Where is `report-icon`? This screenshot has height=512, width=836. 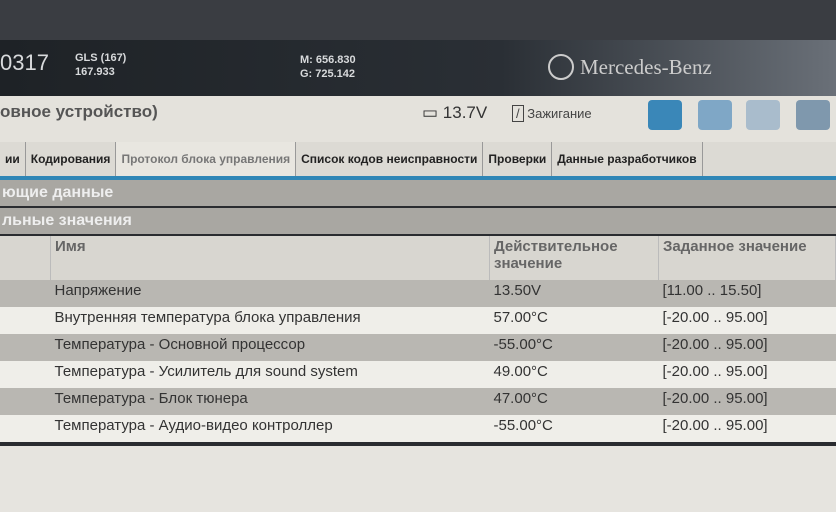 report-icon is located at coordinates (763, 115).